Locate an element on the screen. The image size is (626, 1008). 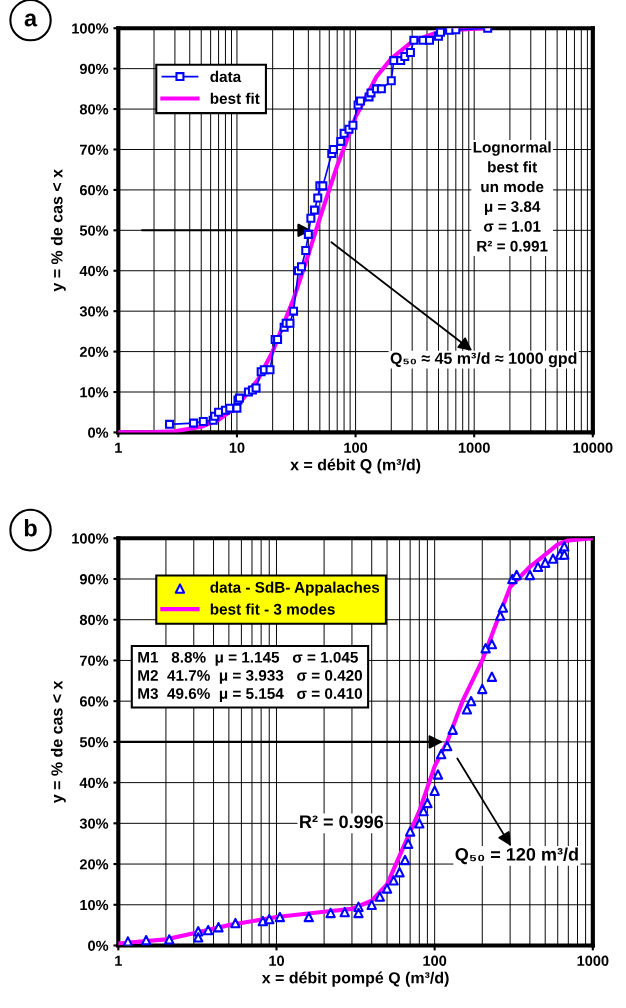
annotation: R² = 0.996 is located at coordinates (342, 822).